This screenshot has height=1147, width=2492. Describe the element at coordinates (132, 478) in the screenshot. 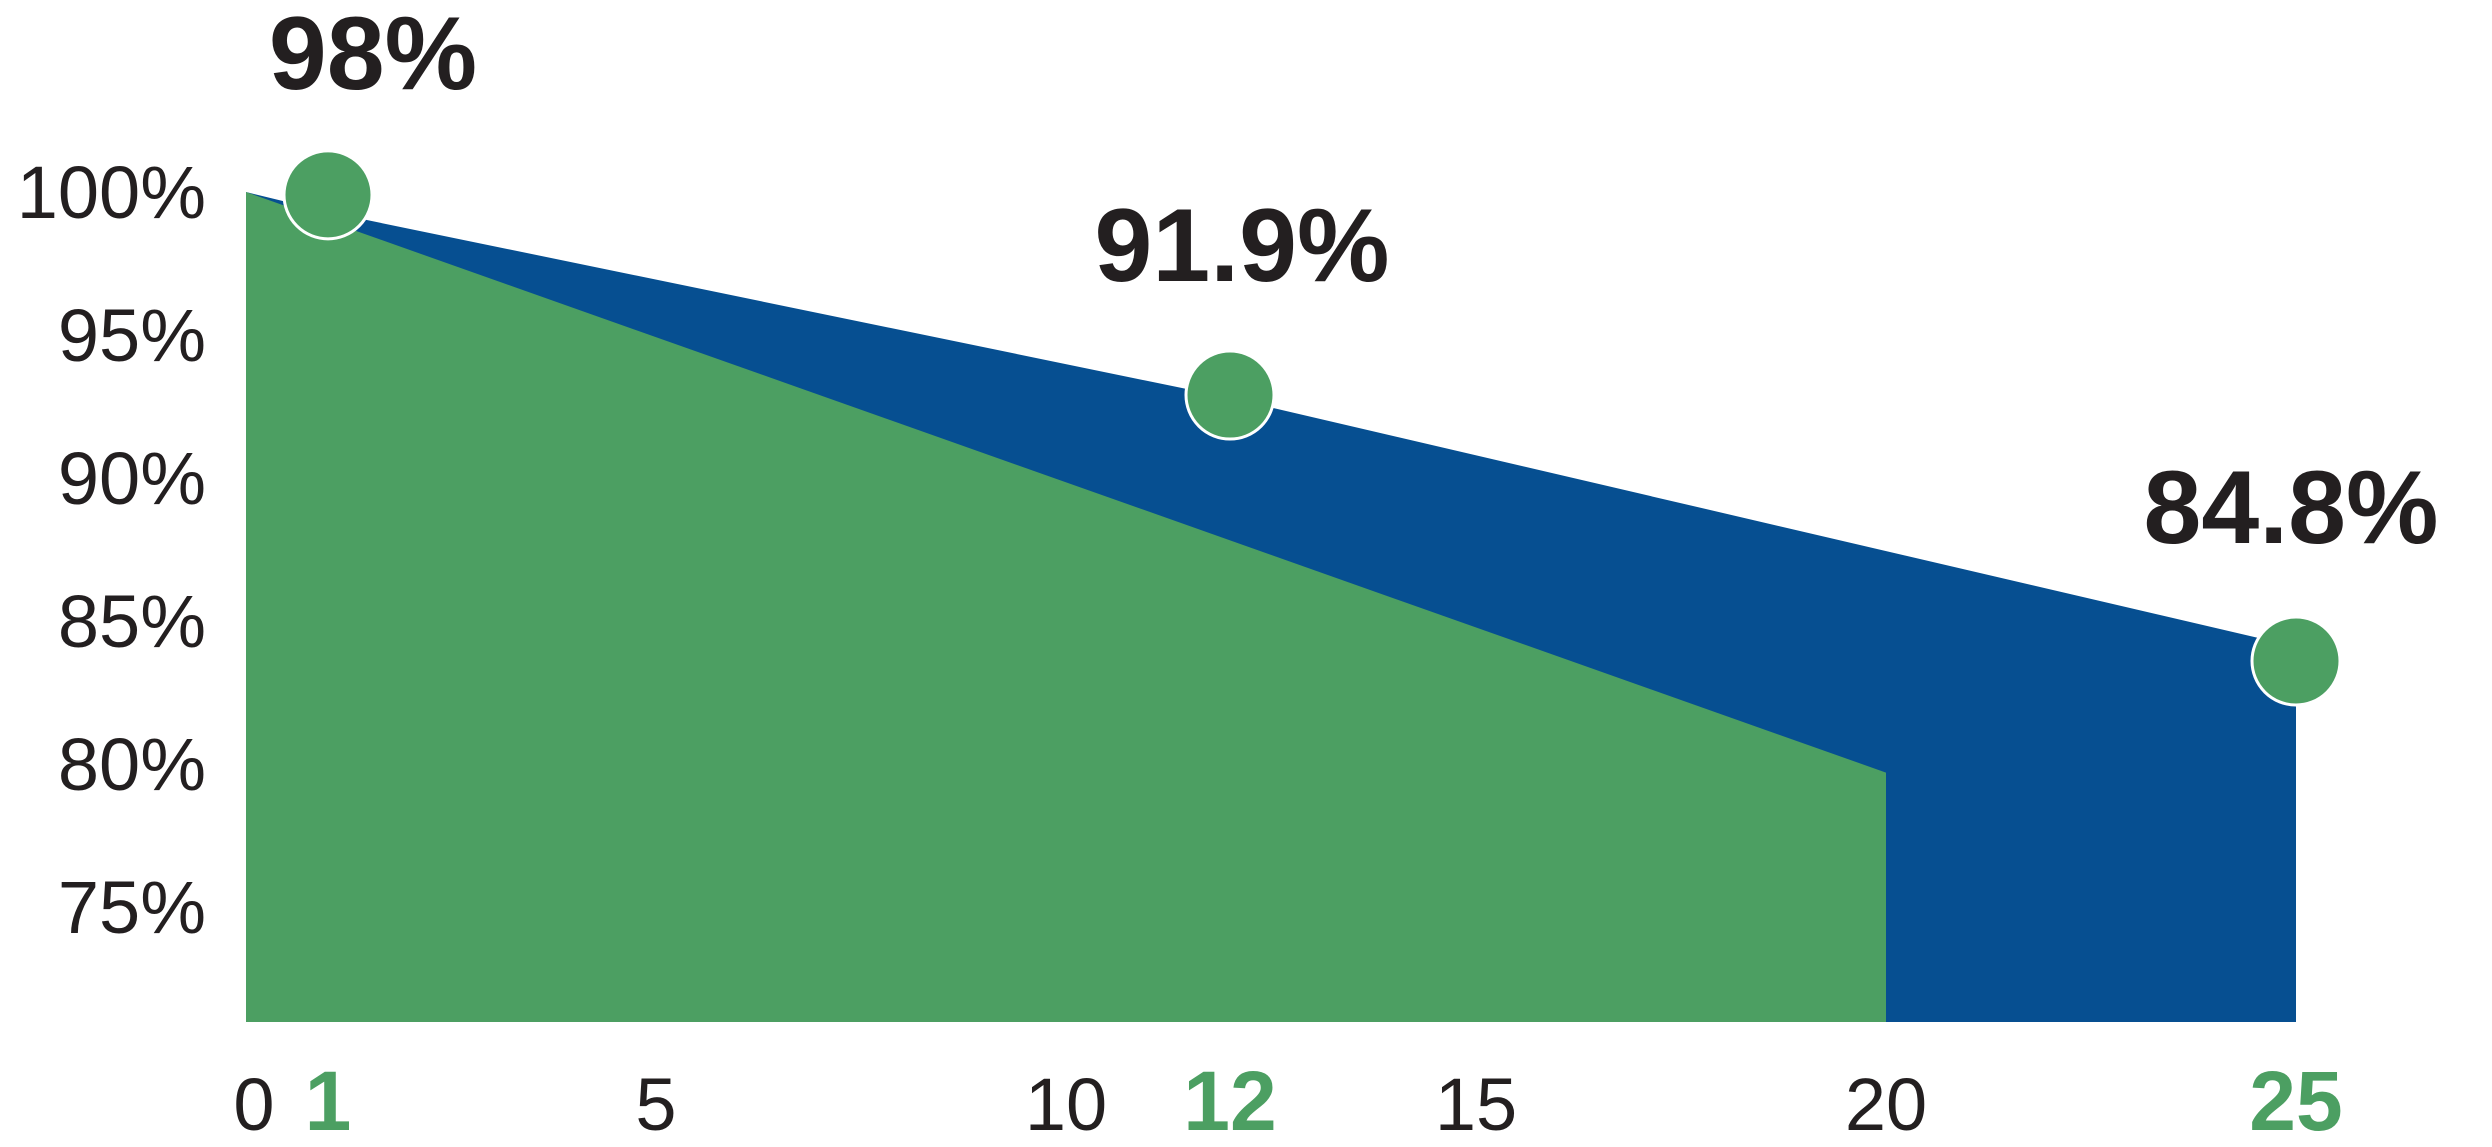

I see `y-tick-label: 90%` at that location.